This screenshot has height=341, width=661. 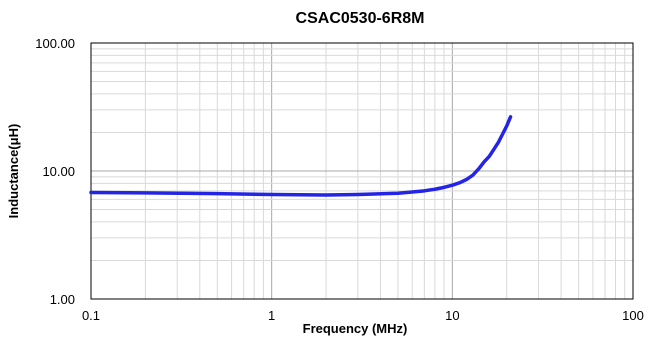 I want to click on x-tick-label: 10, so click(x=452, y=315).